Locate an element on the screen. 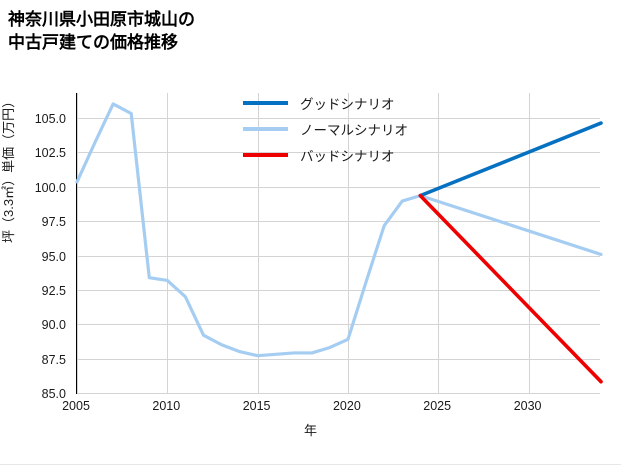 Image resolution: width=621 pixels, height=465 pixels. y-tick-label: 87.5 is located at coordinates (53, 359).